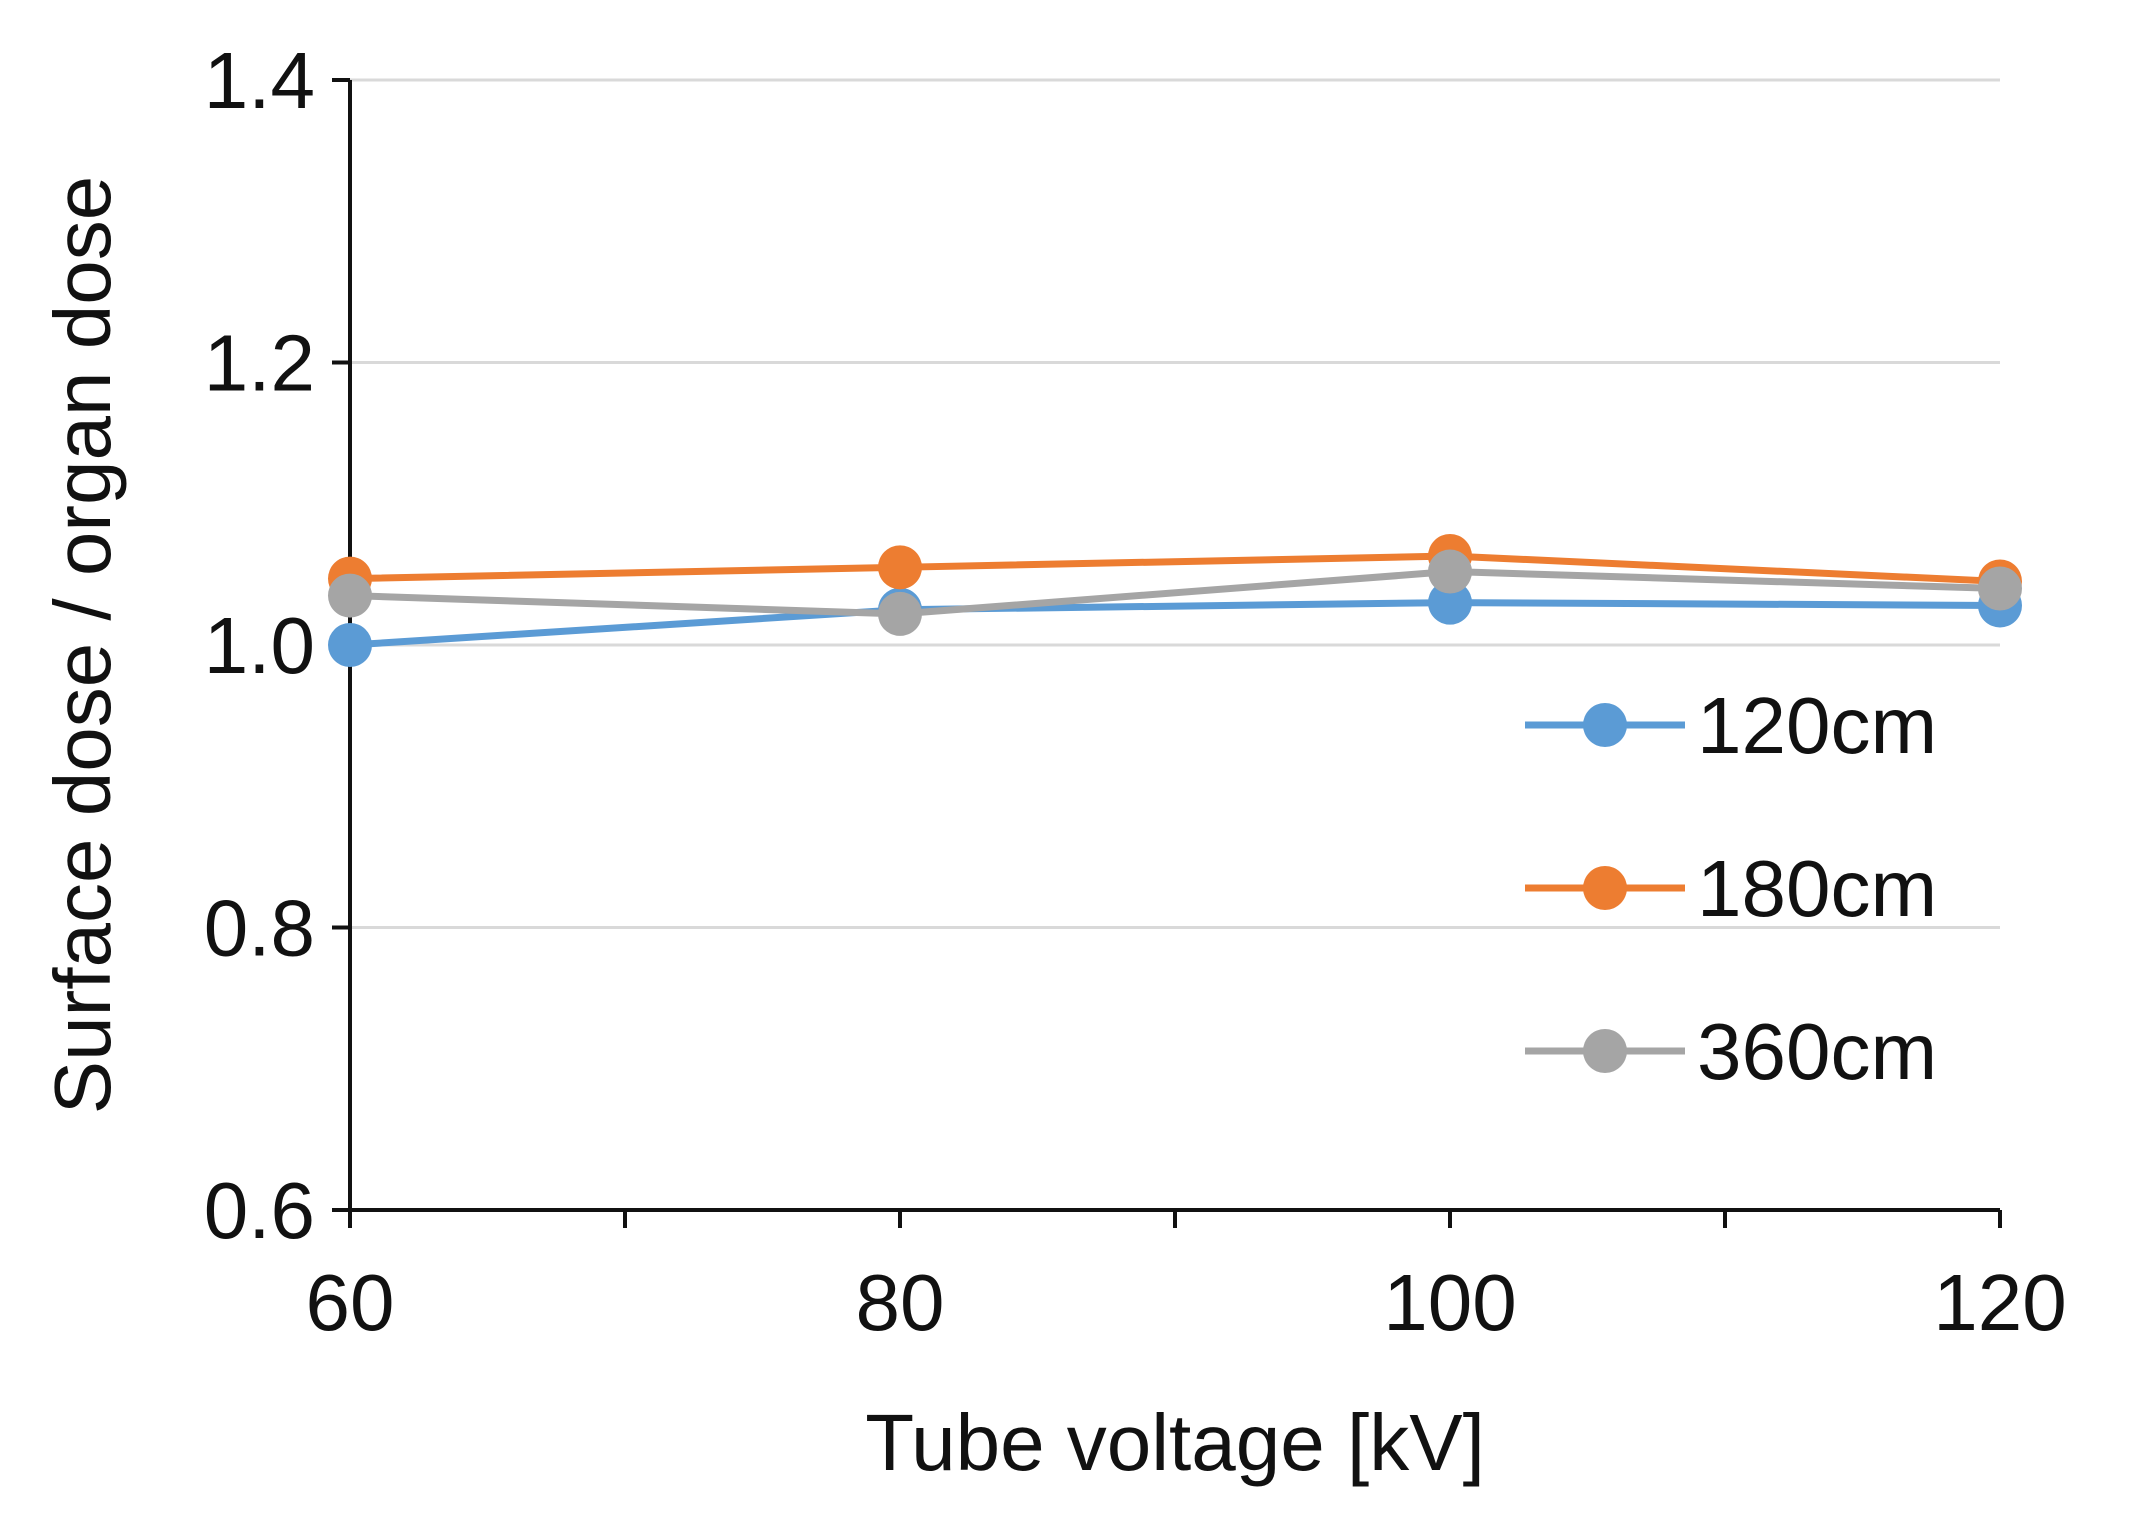  What do you see at coordinates (1175, 1442) in the screenshot?
I see `x-axis-title: Tube voltage [kV]` at bounding box center [1175, 1442].